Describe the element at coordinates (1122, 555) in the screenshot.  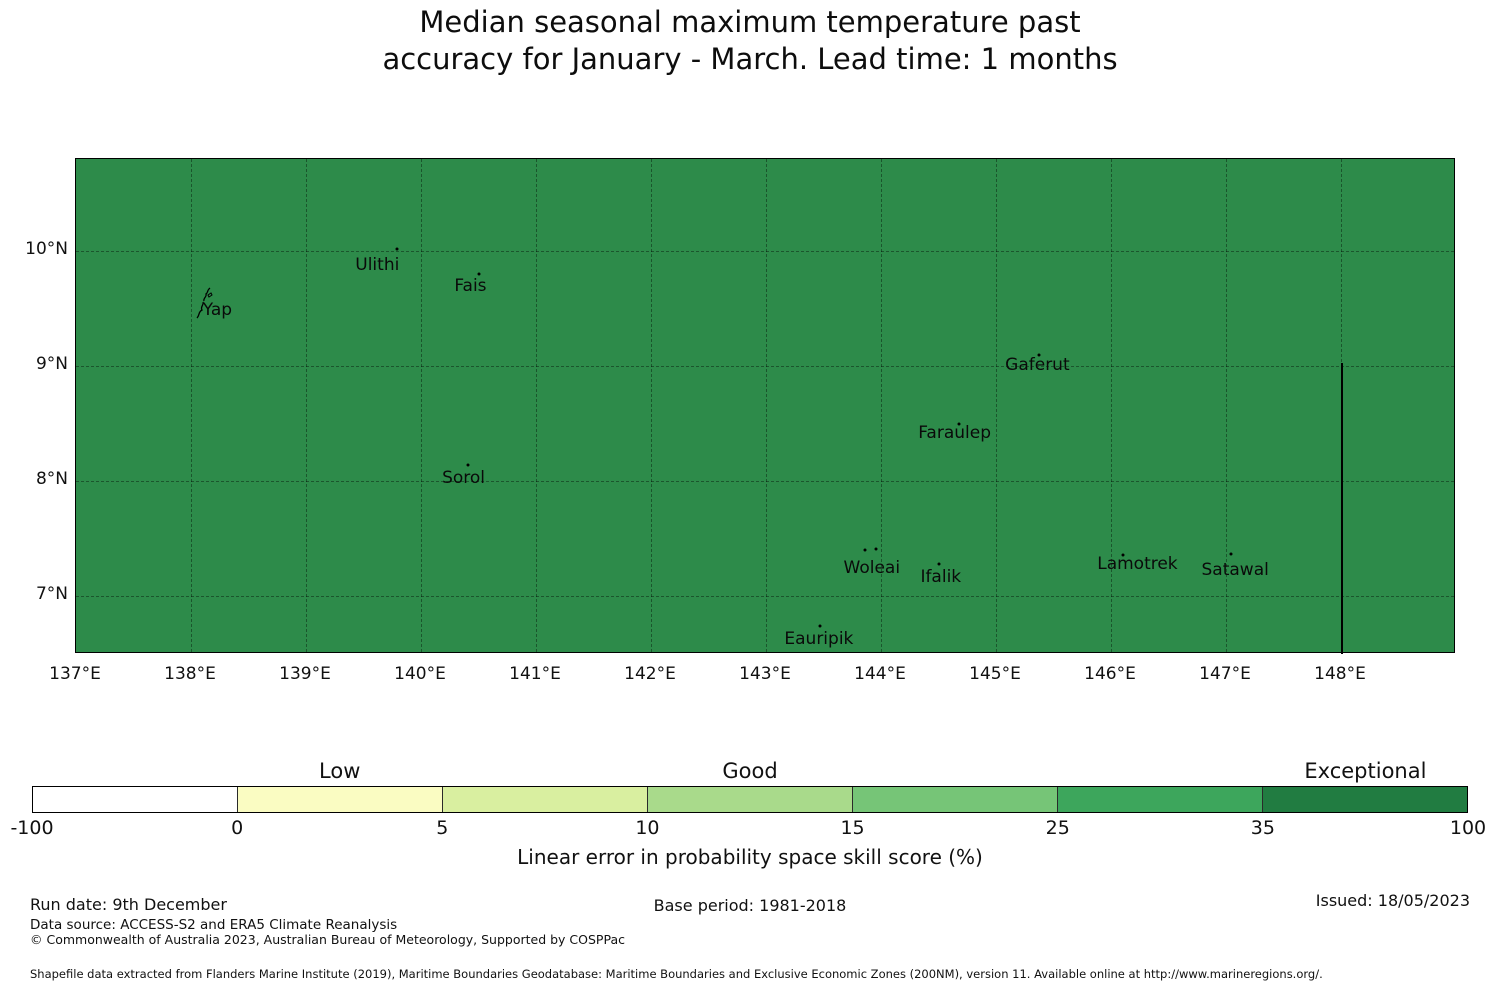
I see `island-dot-lamotrek` at that location.